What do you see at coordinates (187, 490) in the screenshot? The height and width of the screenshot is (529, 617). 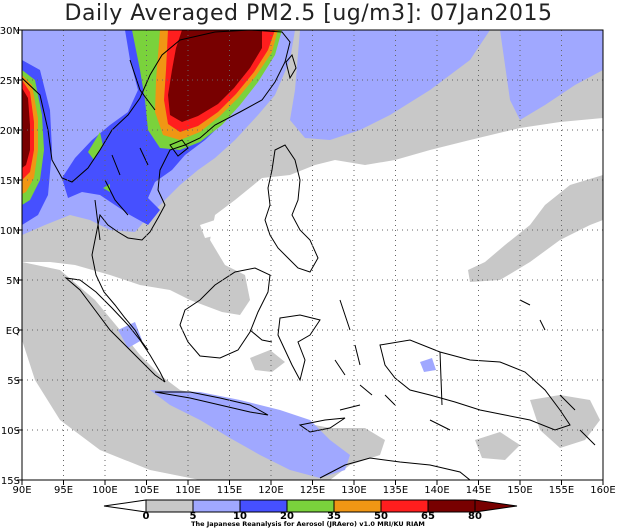 I see `lon-tick-label: 110E` at bounding box center [187, 490].